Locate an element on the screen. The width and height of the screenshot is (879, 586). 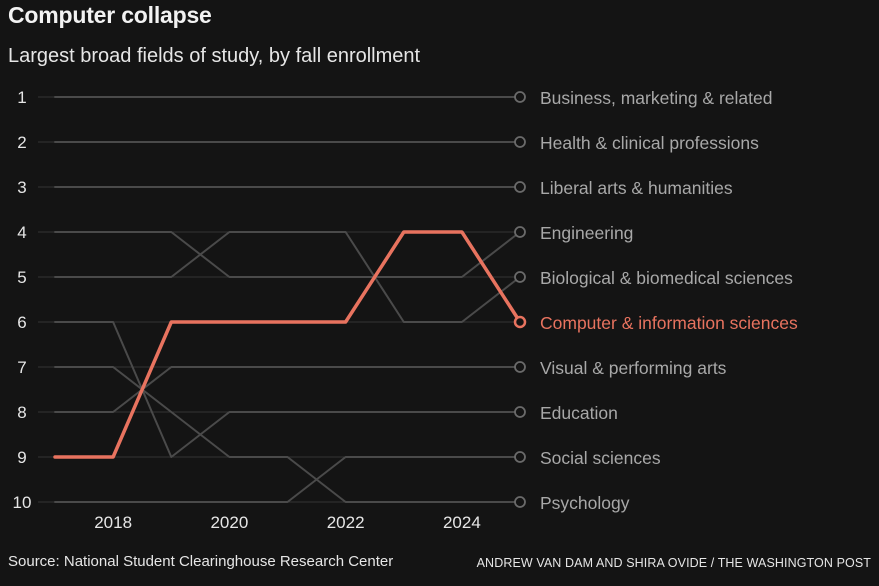
y-tick-label: 5 is located at coordinates (21, 277).